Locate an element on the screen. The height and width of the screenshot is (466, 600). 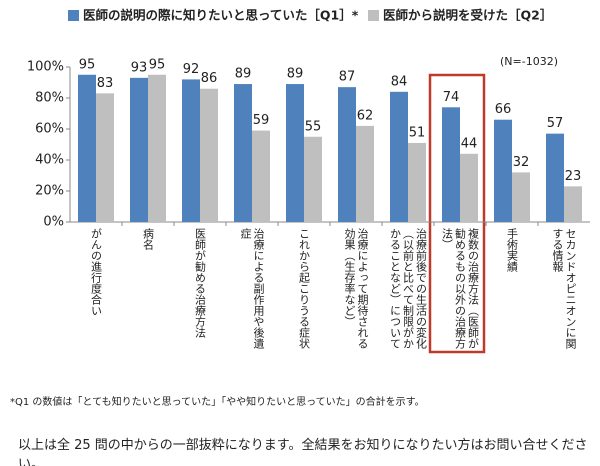
x-tick-label: 病名 is located at coordinates (148, 239).